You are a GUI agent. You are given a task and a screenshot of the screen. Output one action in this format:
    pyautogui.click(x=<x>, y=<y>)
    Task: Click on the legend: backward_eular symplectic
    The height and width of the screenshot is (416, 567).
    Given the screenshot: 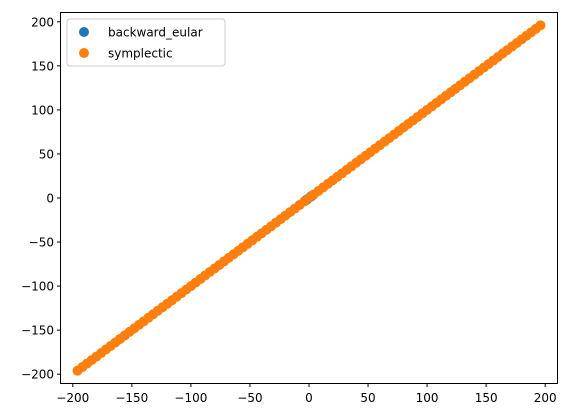 What is the action you would take?
    pyautogui.click(x=146, y=42)
    